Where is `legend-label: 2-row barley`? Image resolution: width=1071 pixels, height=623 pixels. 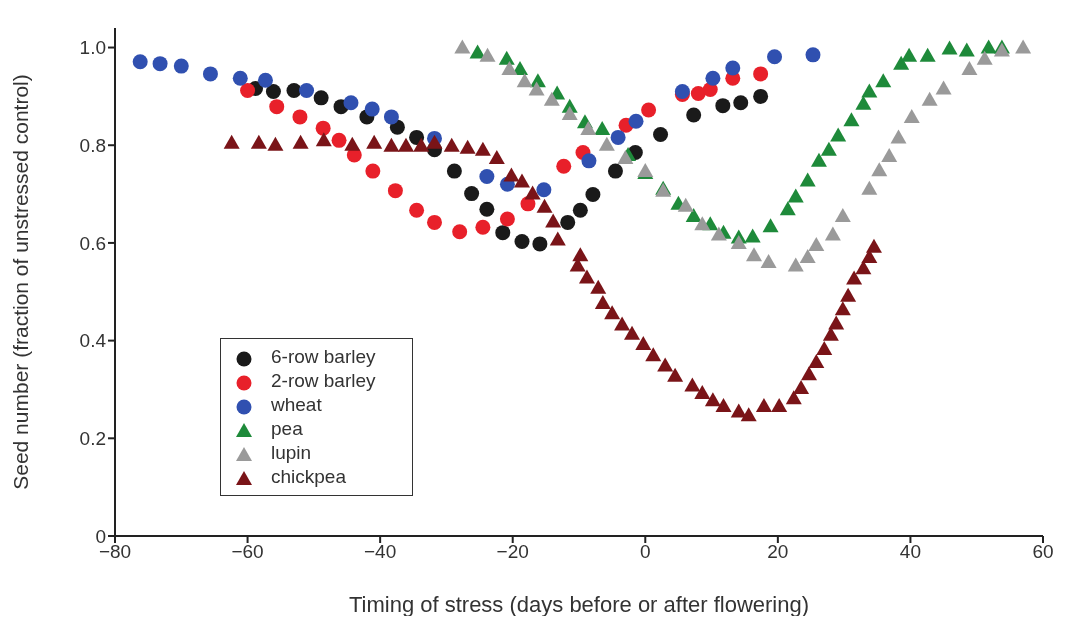 legend-label: 2-row barley is located at coordinates (323, 380).